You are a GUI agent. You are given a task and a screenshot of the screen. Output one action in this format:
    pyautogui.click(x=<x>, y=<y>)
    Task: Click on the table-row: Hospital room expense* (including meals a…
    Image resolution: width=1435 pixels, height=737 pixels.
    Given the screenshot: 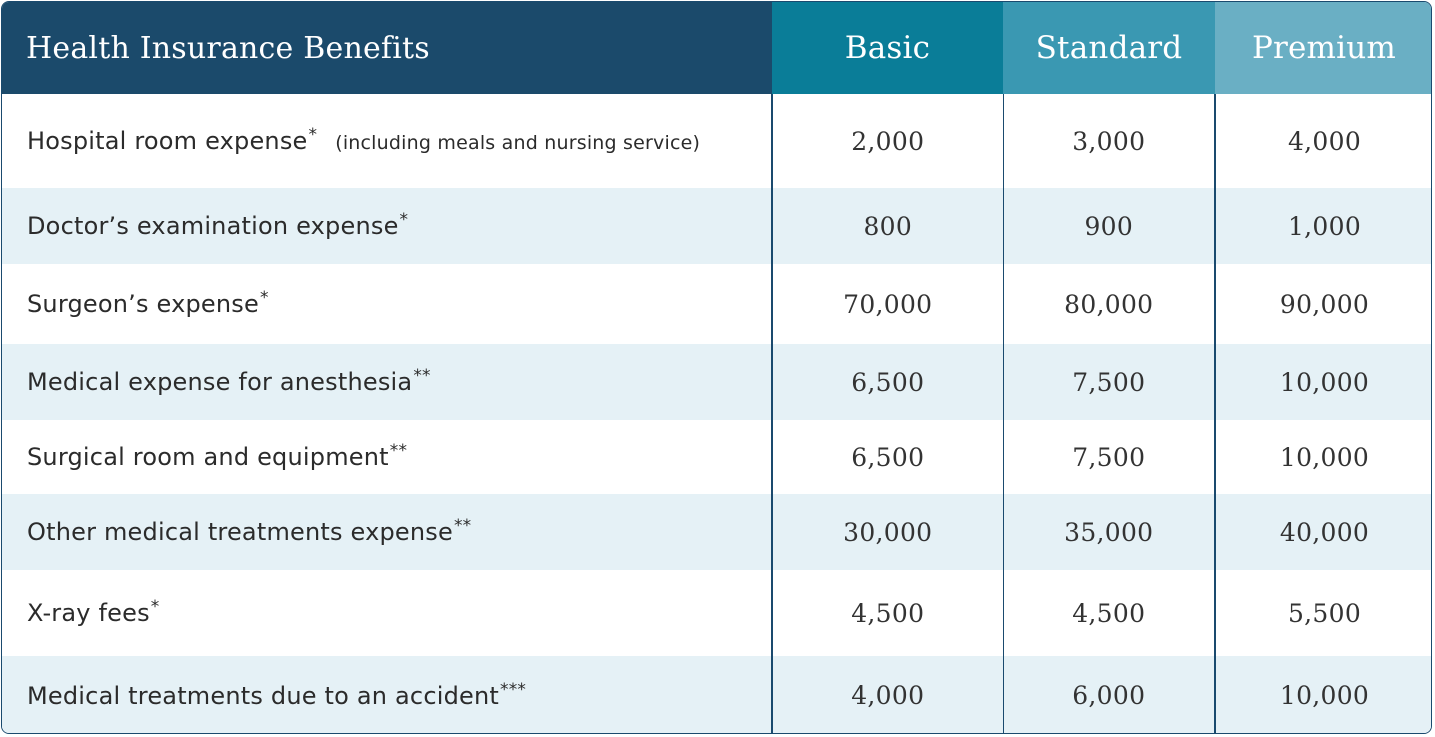 What is the action you would take?
    pyautogui.click(x=716, y=141)
    